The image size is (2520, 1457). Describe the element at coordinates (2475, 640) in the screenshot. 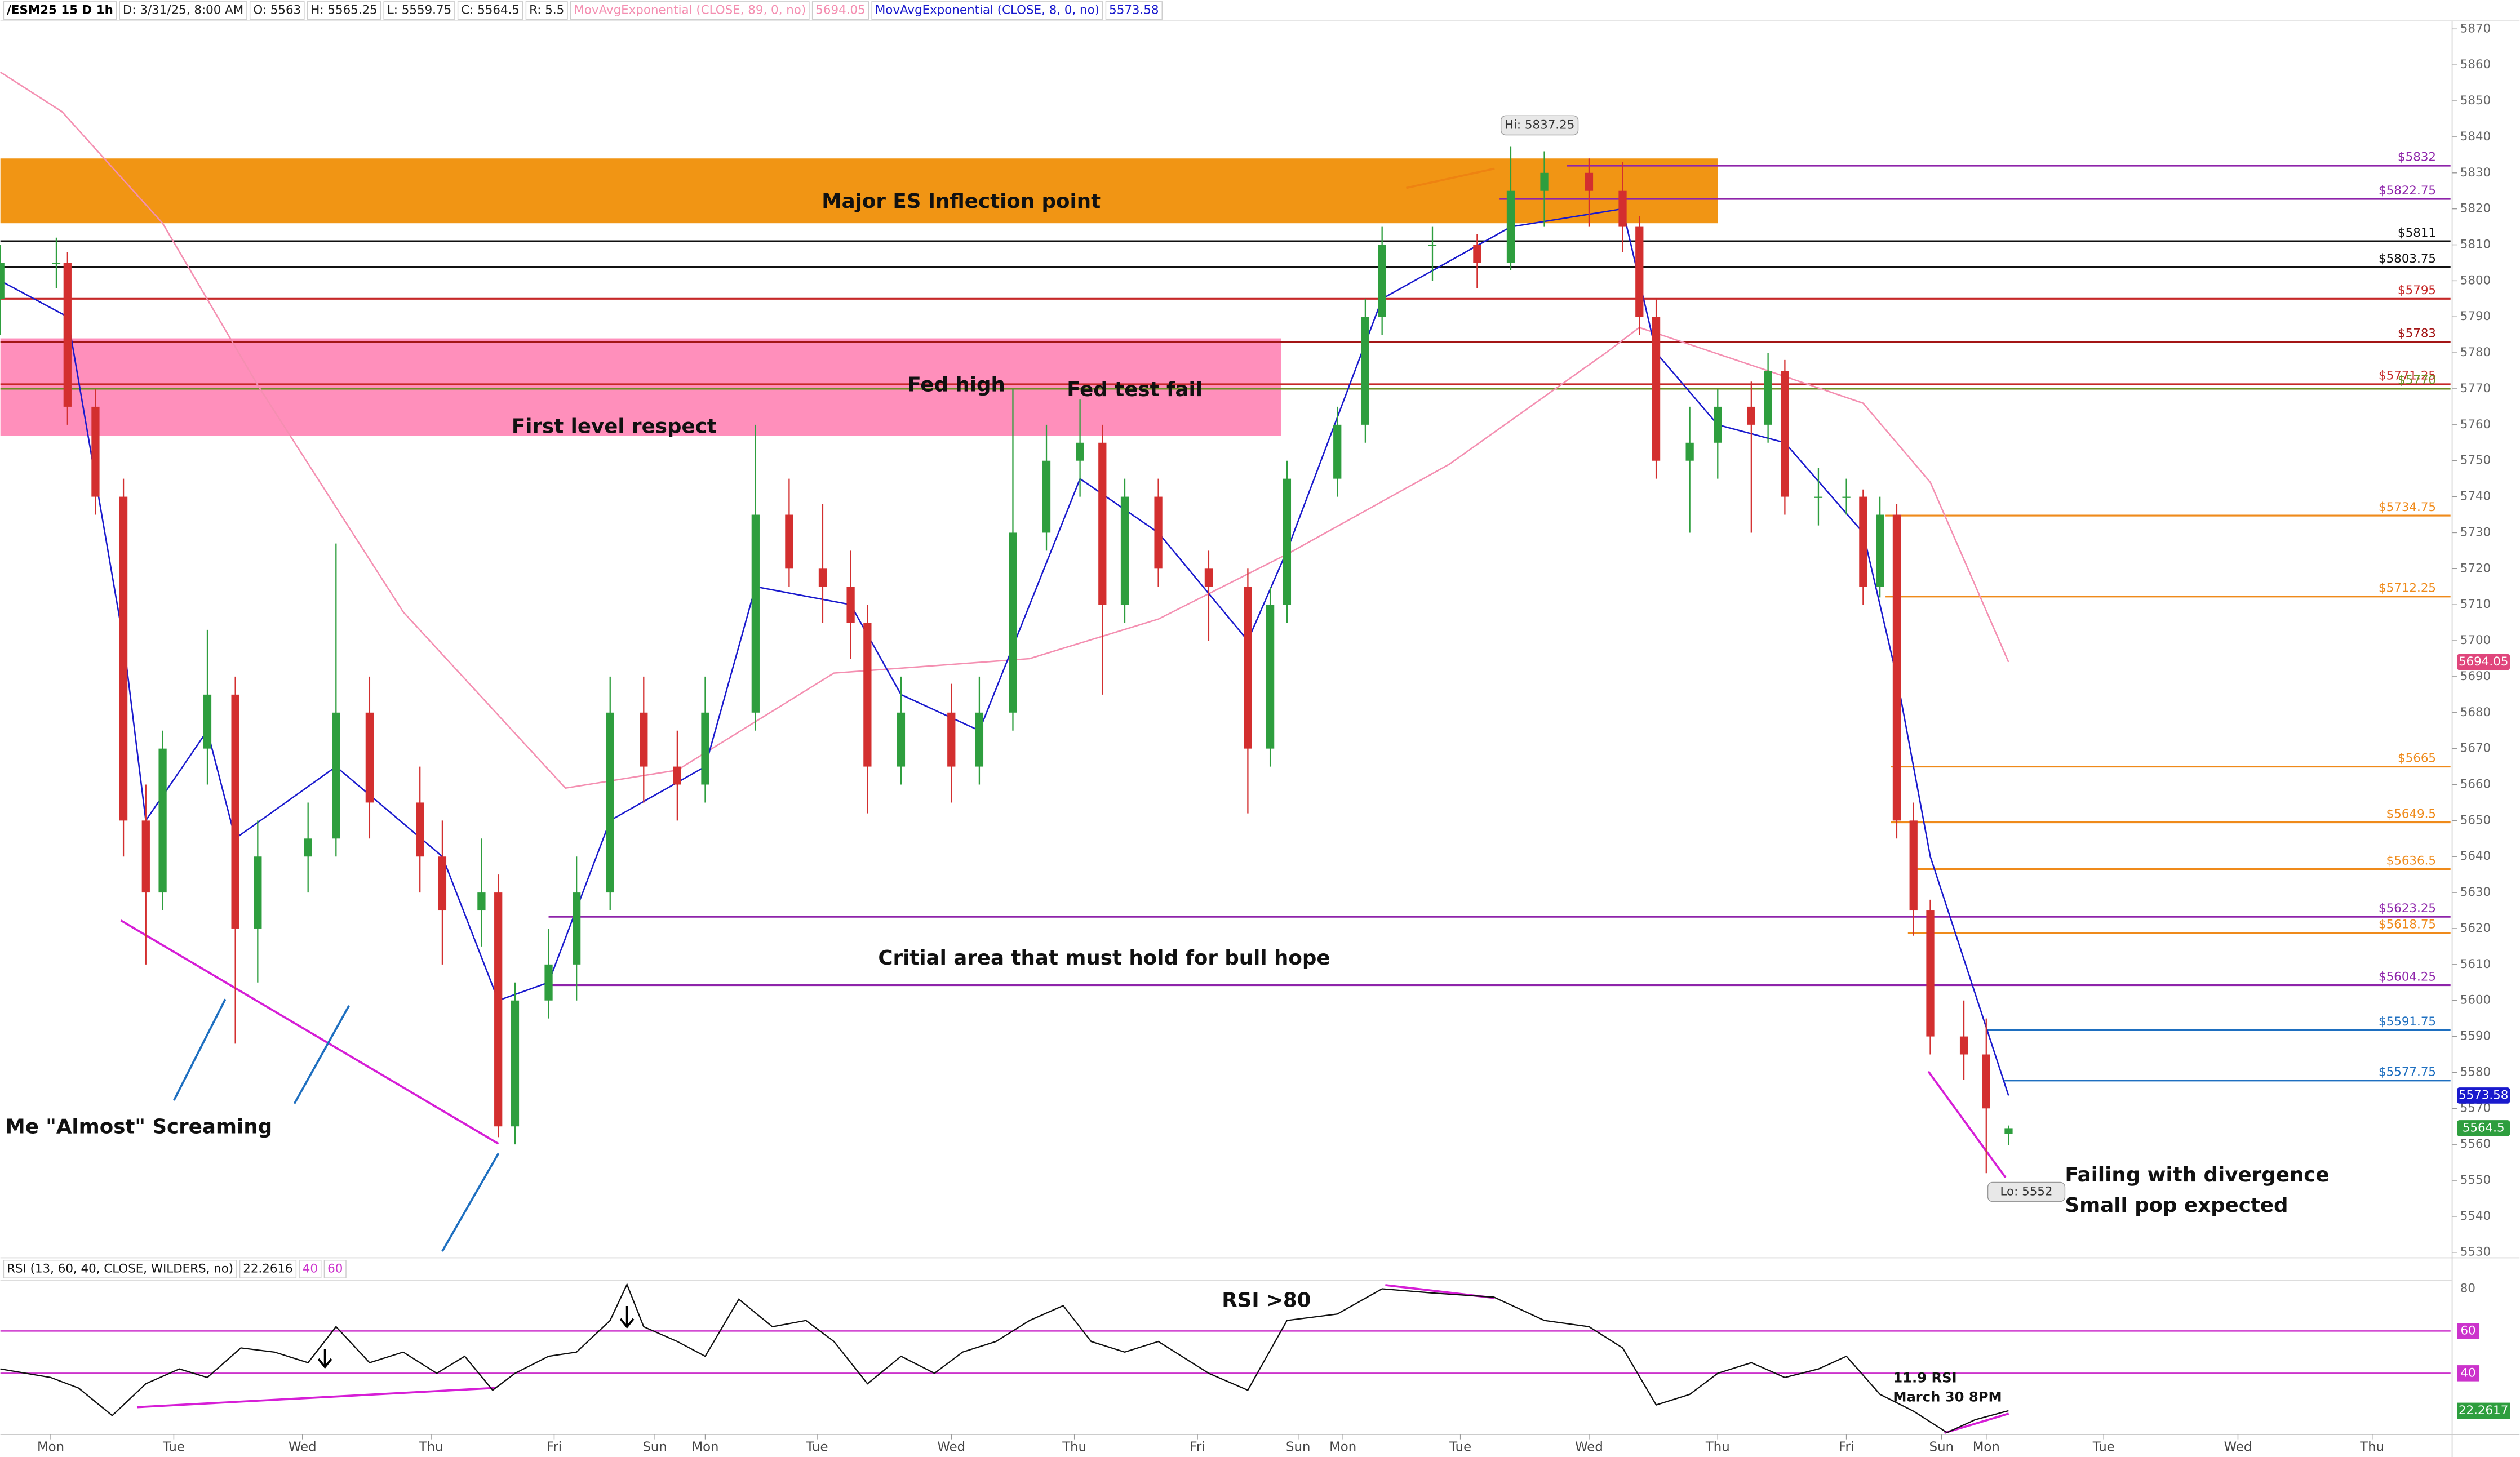

I see `y-tick-label: 5700` at that location.